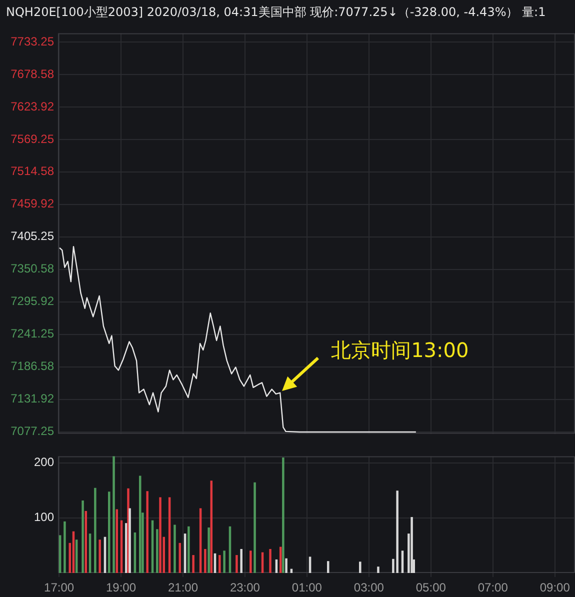 The height and width of the screenshot is (597, 575). Describe the element at coordinates (32, 333) in the screenshot. I see `y-tick-label: 7241.25` at that location.